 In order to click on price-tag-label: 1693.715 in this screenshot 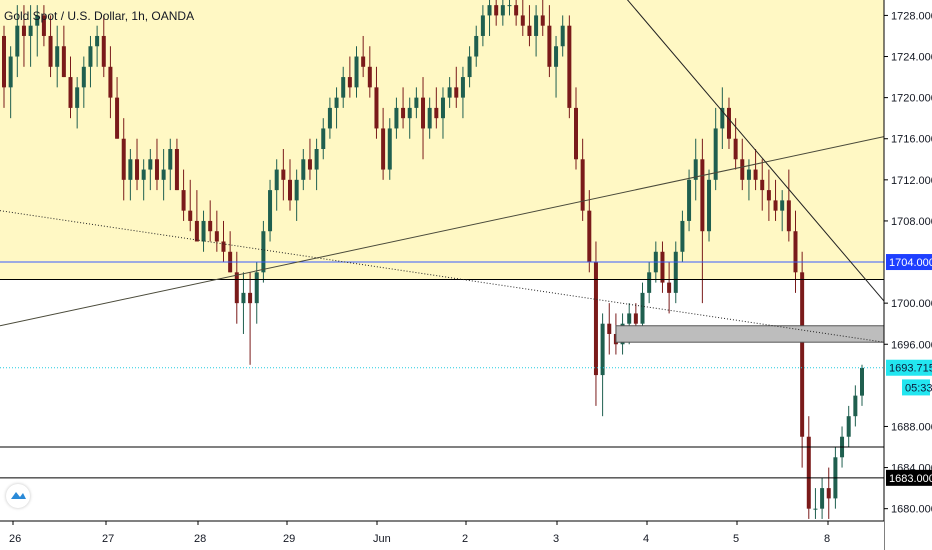, I will do `click(910, 369)`.